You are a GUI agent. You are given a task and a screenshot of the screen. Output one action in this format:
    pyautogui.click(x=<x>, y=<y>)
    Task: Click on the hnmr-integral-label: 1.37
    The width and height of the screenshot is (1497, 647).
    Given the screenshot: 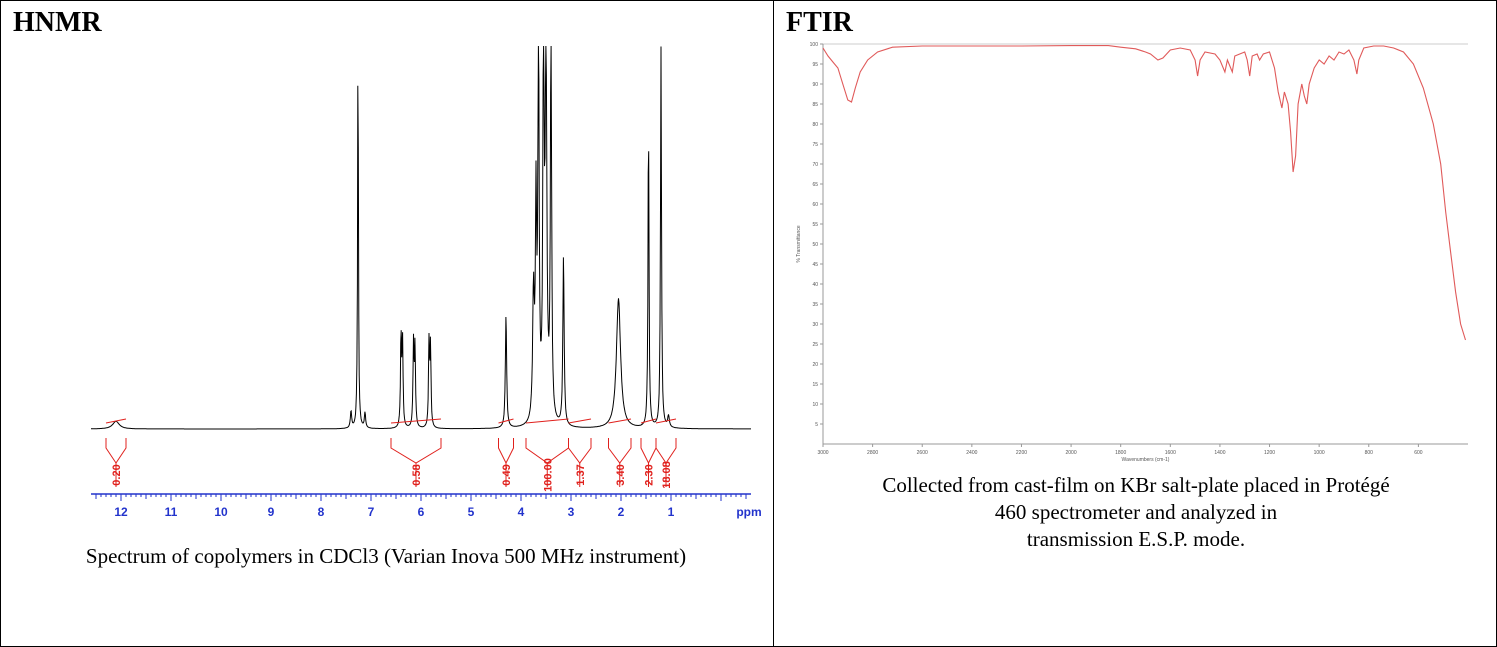 What is the action you would take?
    pyautogui.click(x=581, y=474)
    